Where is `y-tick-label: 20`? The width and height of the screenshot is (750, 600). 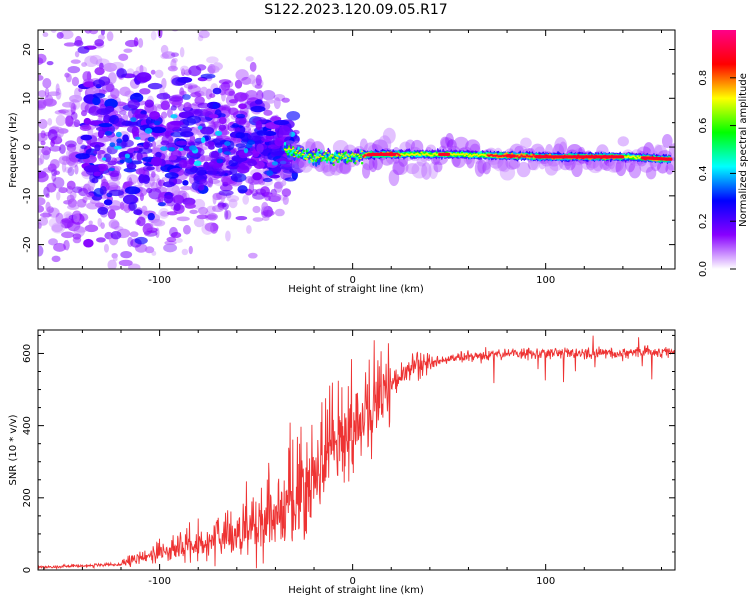
y-tick-label: 20 is located at coordinates (27, 49).